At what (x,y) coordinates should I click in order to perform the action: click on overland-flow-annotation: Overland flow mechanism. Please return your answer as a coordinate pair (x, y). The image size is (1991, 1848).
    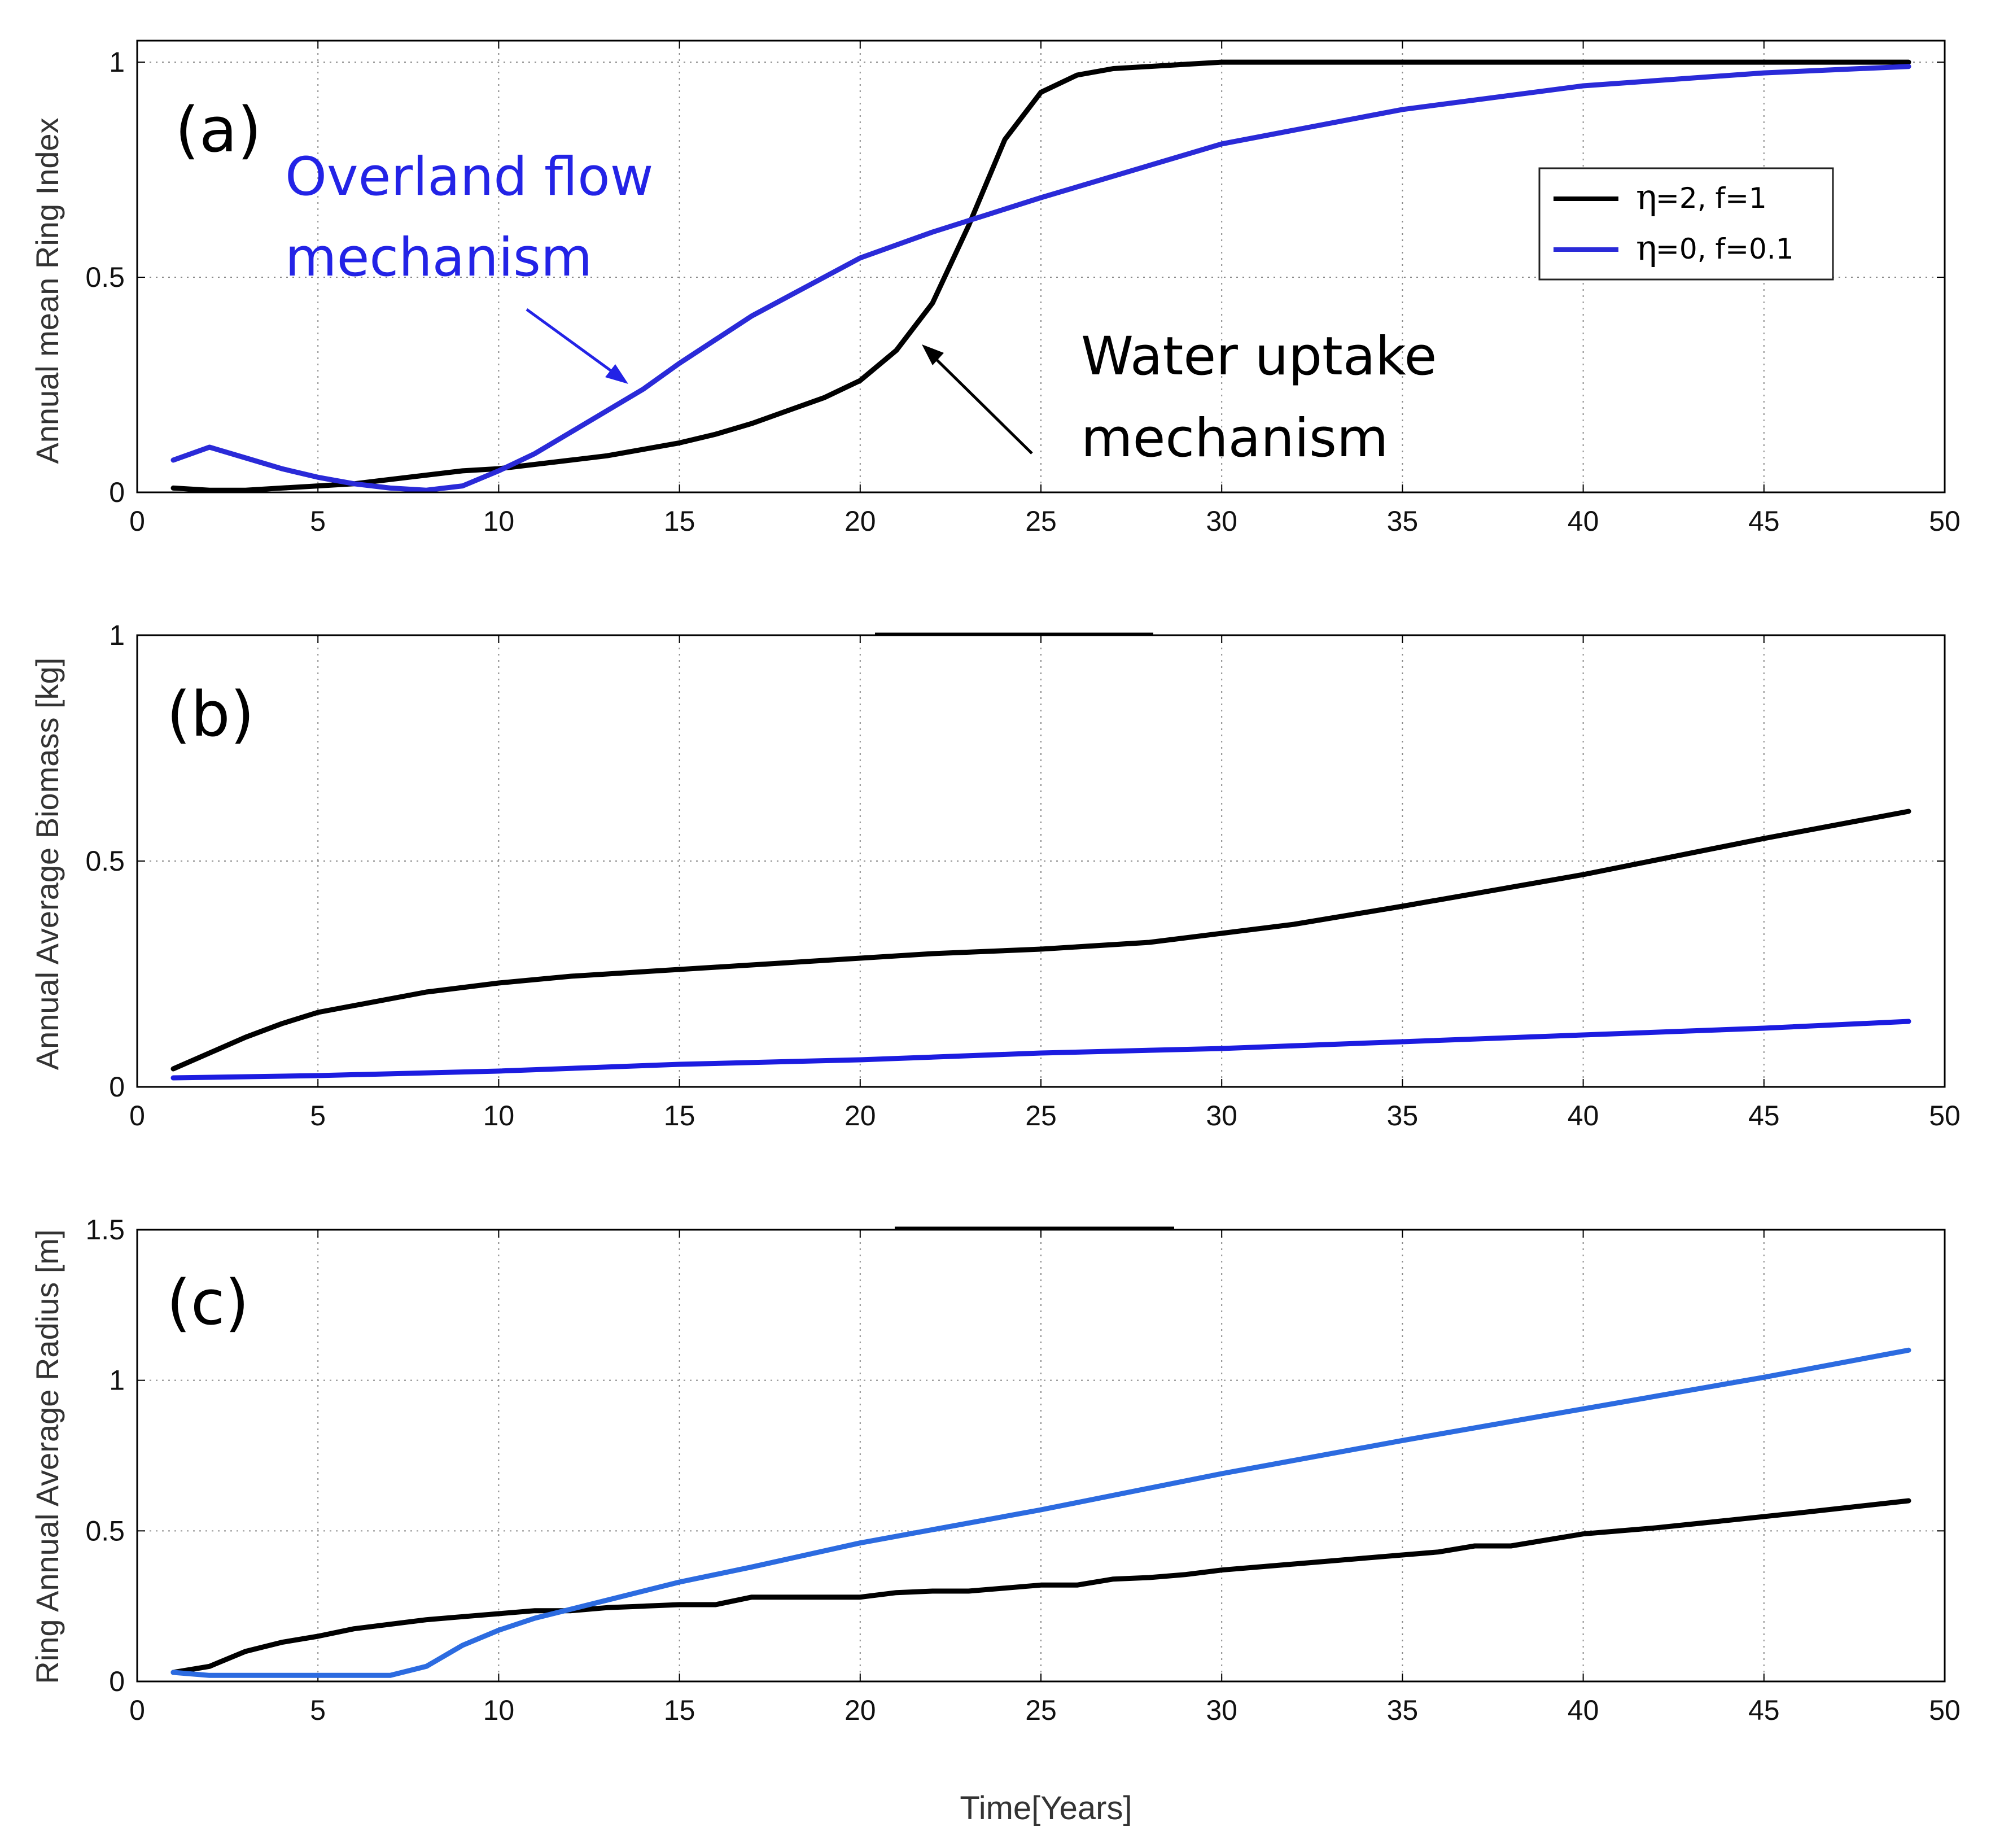
    Looking at the image, I should click on (469, 265).